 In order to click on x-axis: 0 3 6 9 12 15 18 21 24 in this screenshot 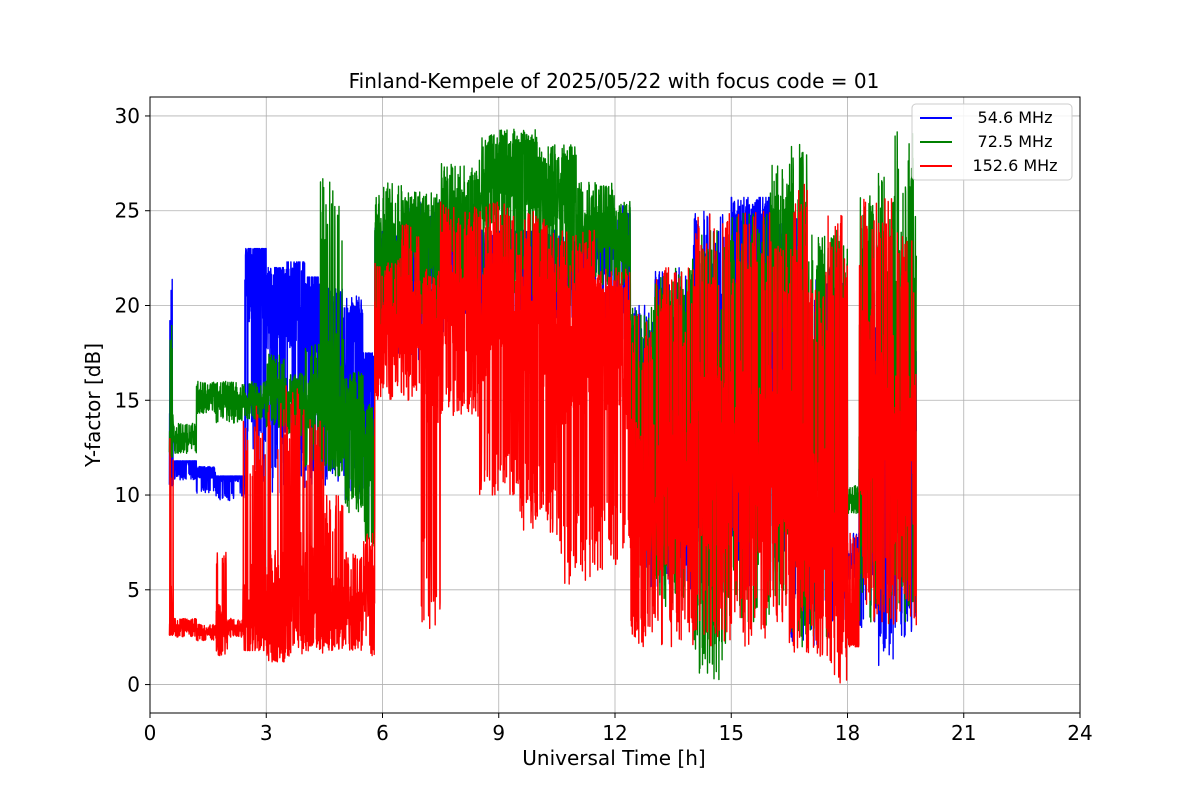, I will do `click(618, 729)`.